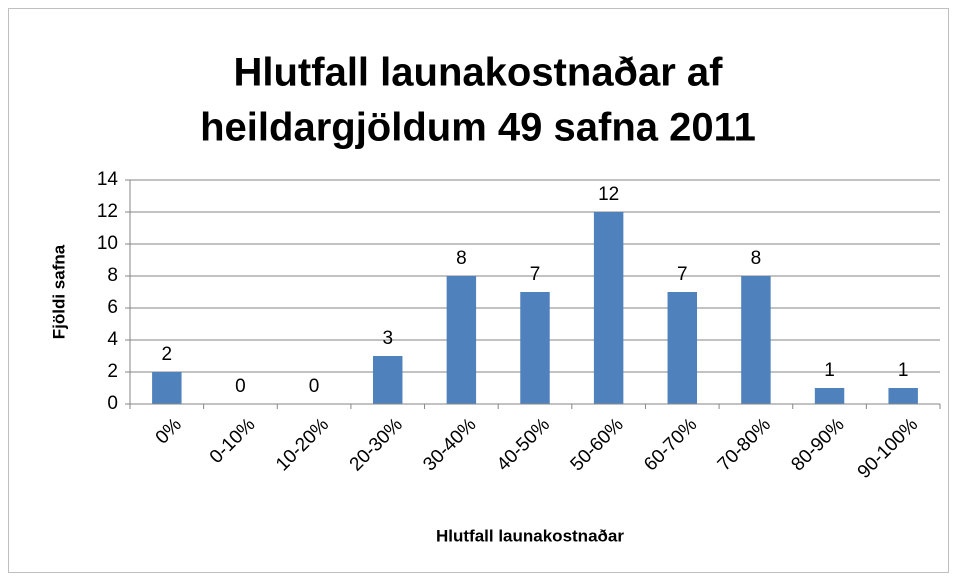 The height and width of the screenshot is (581, 957). What do you see at coordinates (112, 403) in the screenshot?
I see `y-tick-label: 0` at bounding box center [112, 403].